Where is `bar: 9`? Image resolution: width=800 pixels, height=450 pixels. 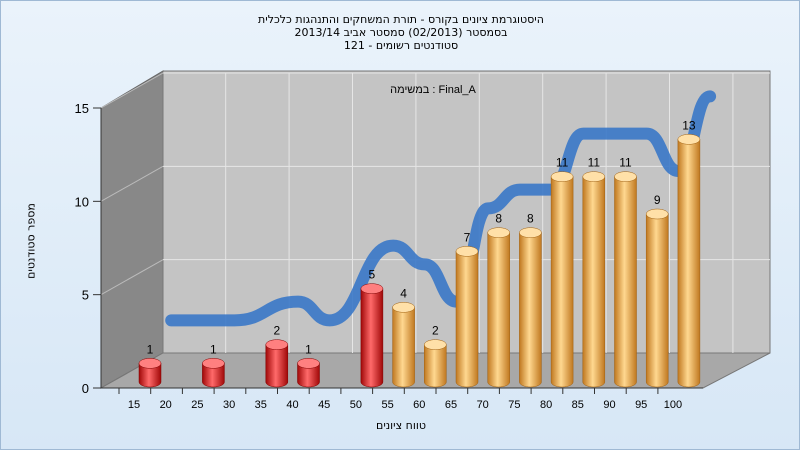
bar: 9 is located at coordinates (657, 290).